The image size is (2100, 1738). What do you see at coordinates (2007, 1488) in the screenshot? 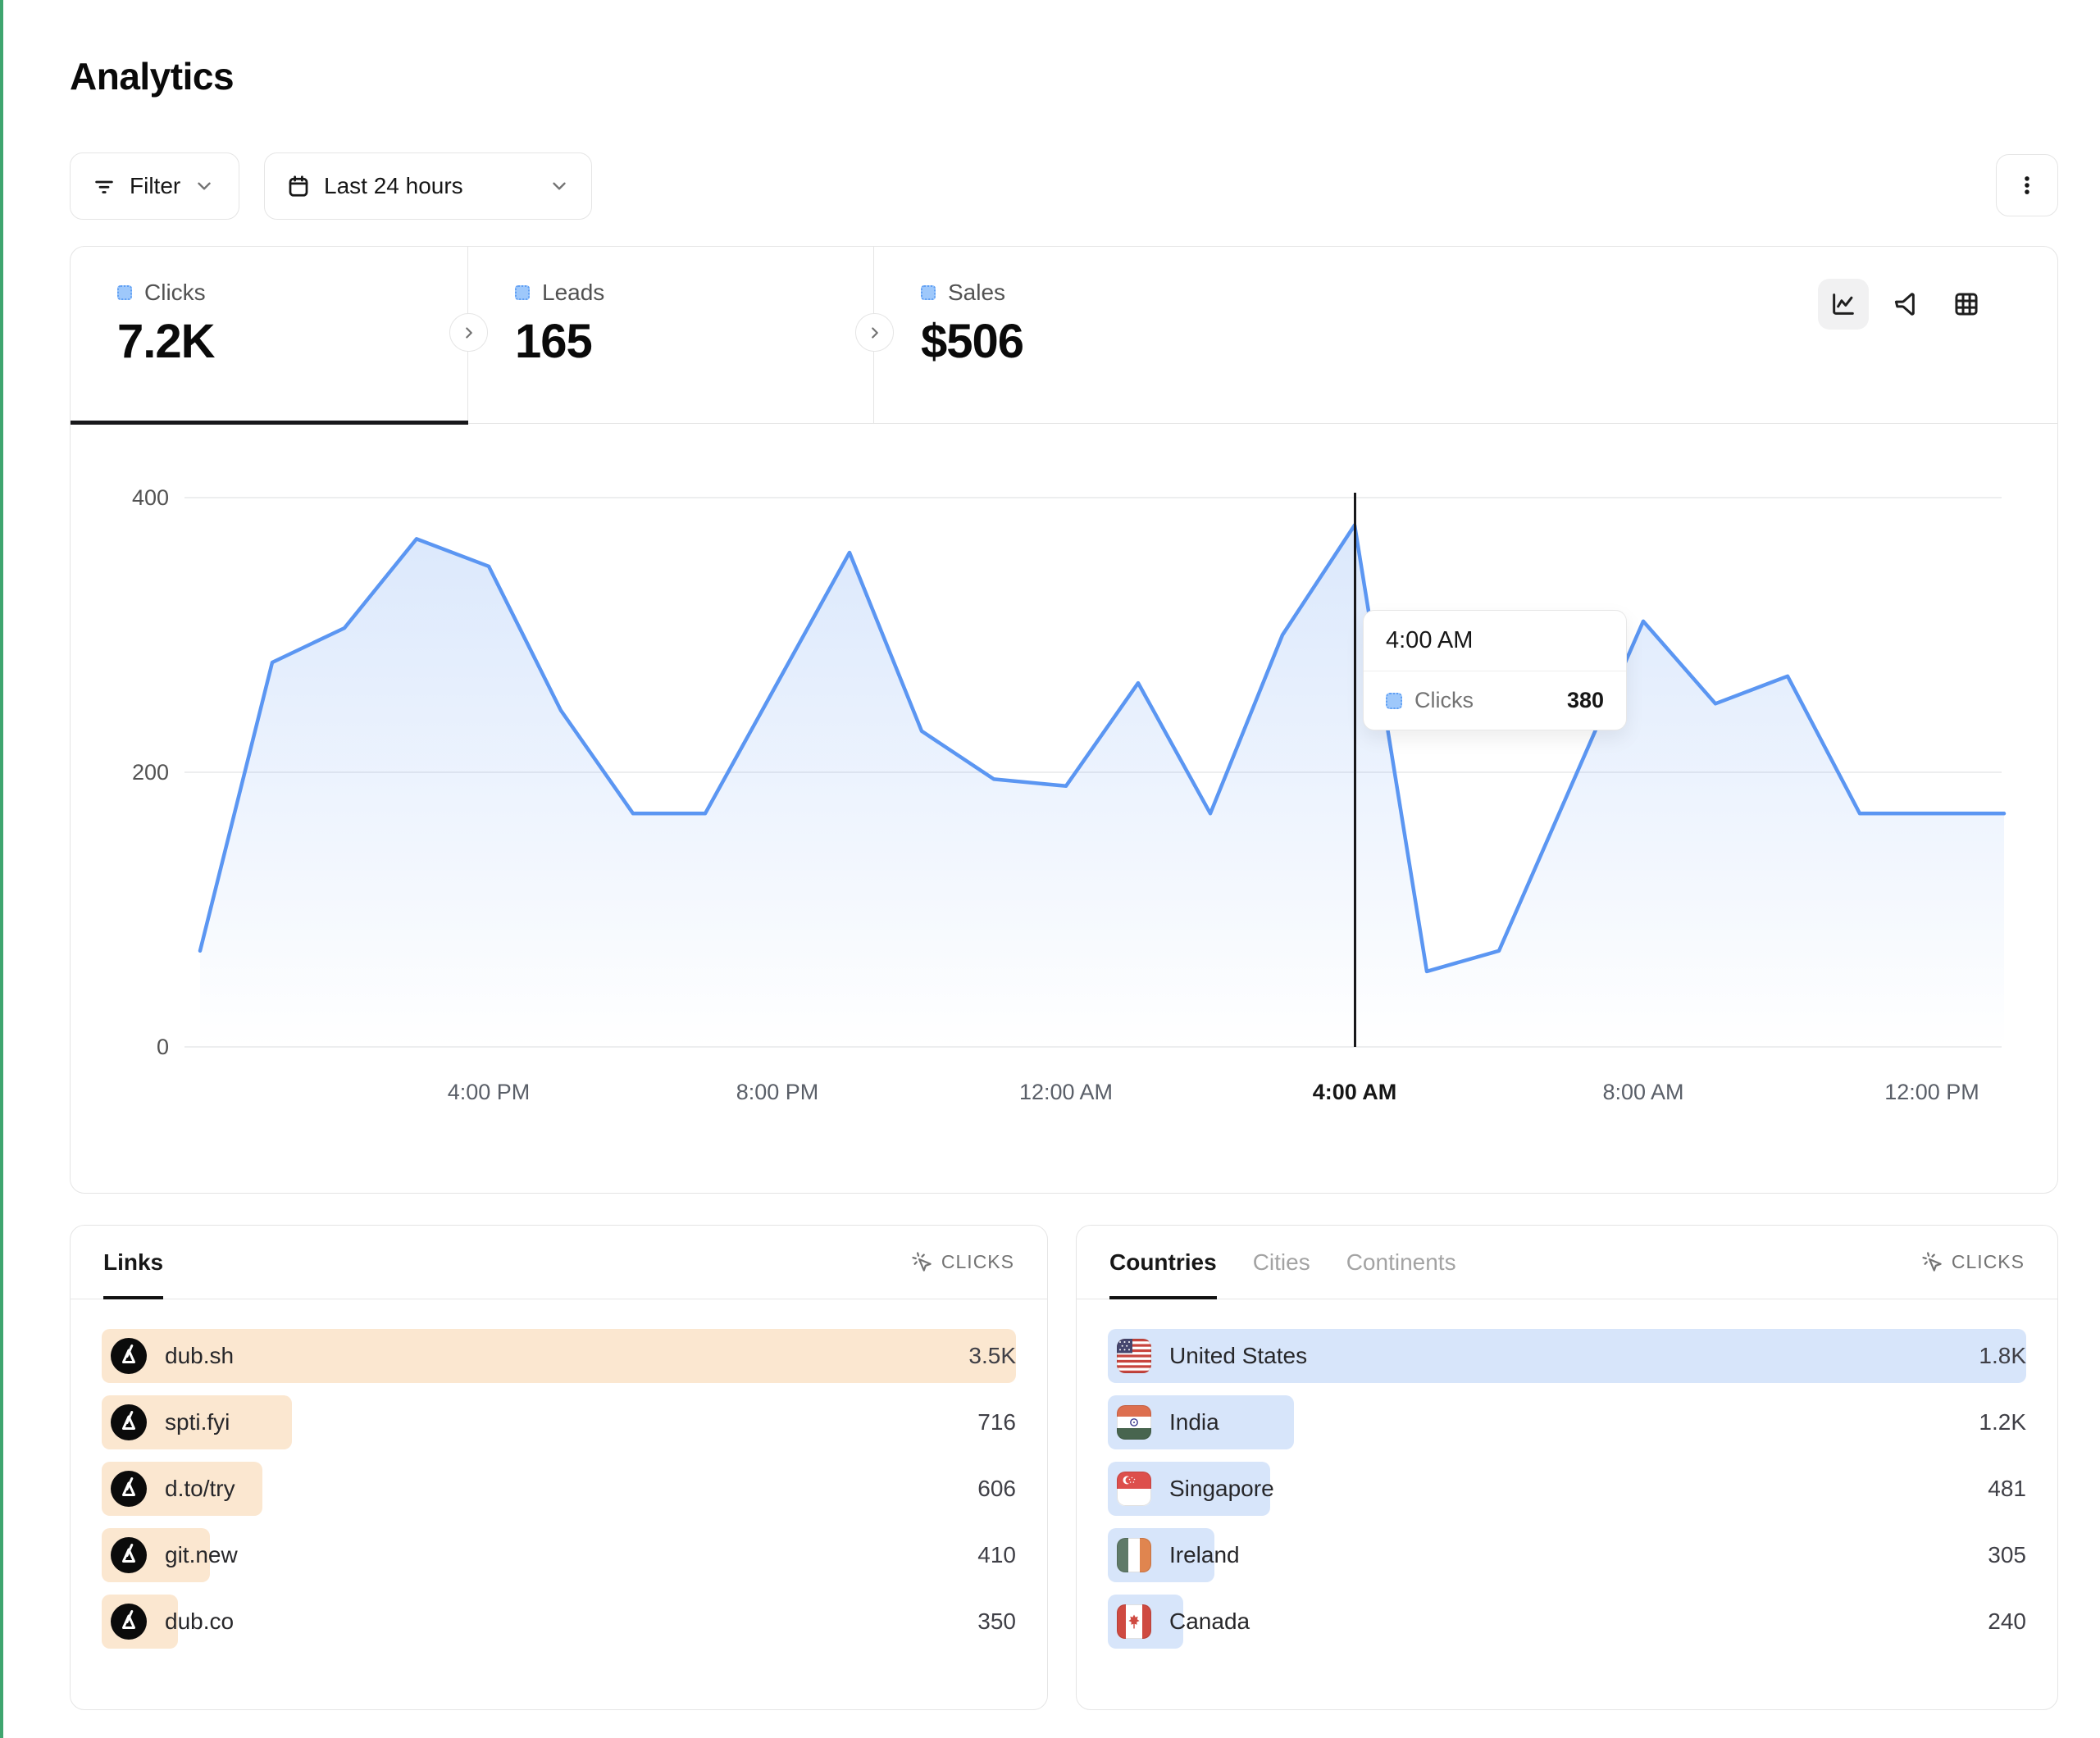
I see `item-value: 481` at bounding box center [2007, 1488].